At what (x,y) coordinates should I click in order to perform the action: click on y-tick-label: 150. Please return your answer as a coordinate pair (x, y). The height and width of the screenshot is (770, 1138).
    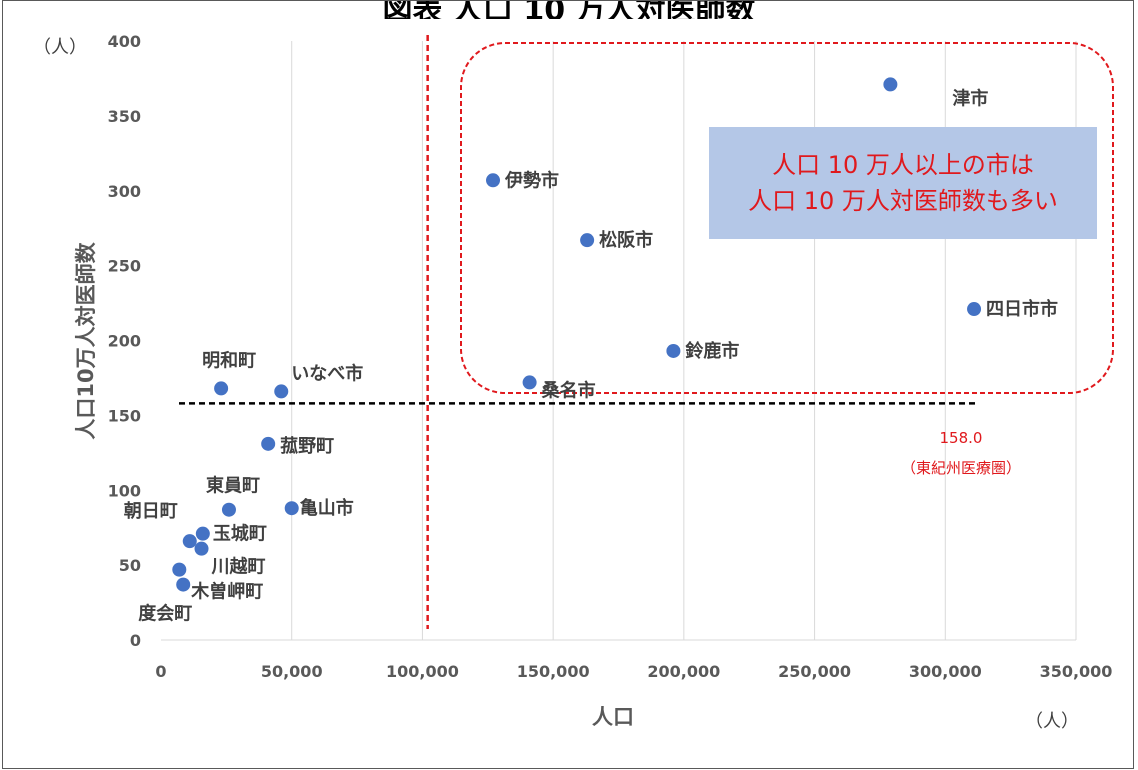
    Looking at the image, I should click on (124, 415).